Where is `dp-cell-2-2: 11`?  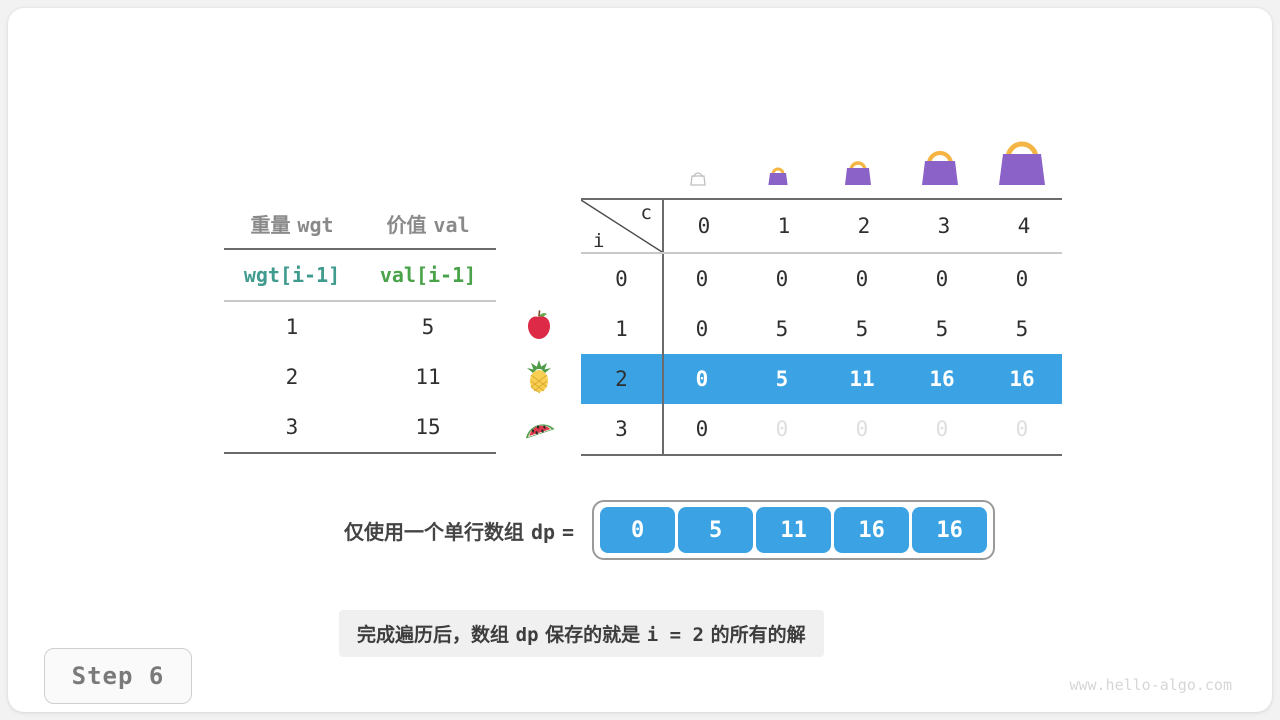
dp-cell-2-2: 11 is located at coordinates (862, 379).